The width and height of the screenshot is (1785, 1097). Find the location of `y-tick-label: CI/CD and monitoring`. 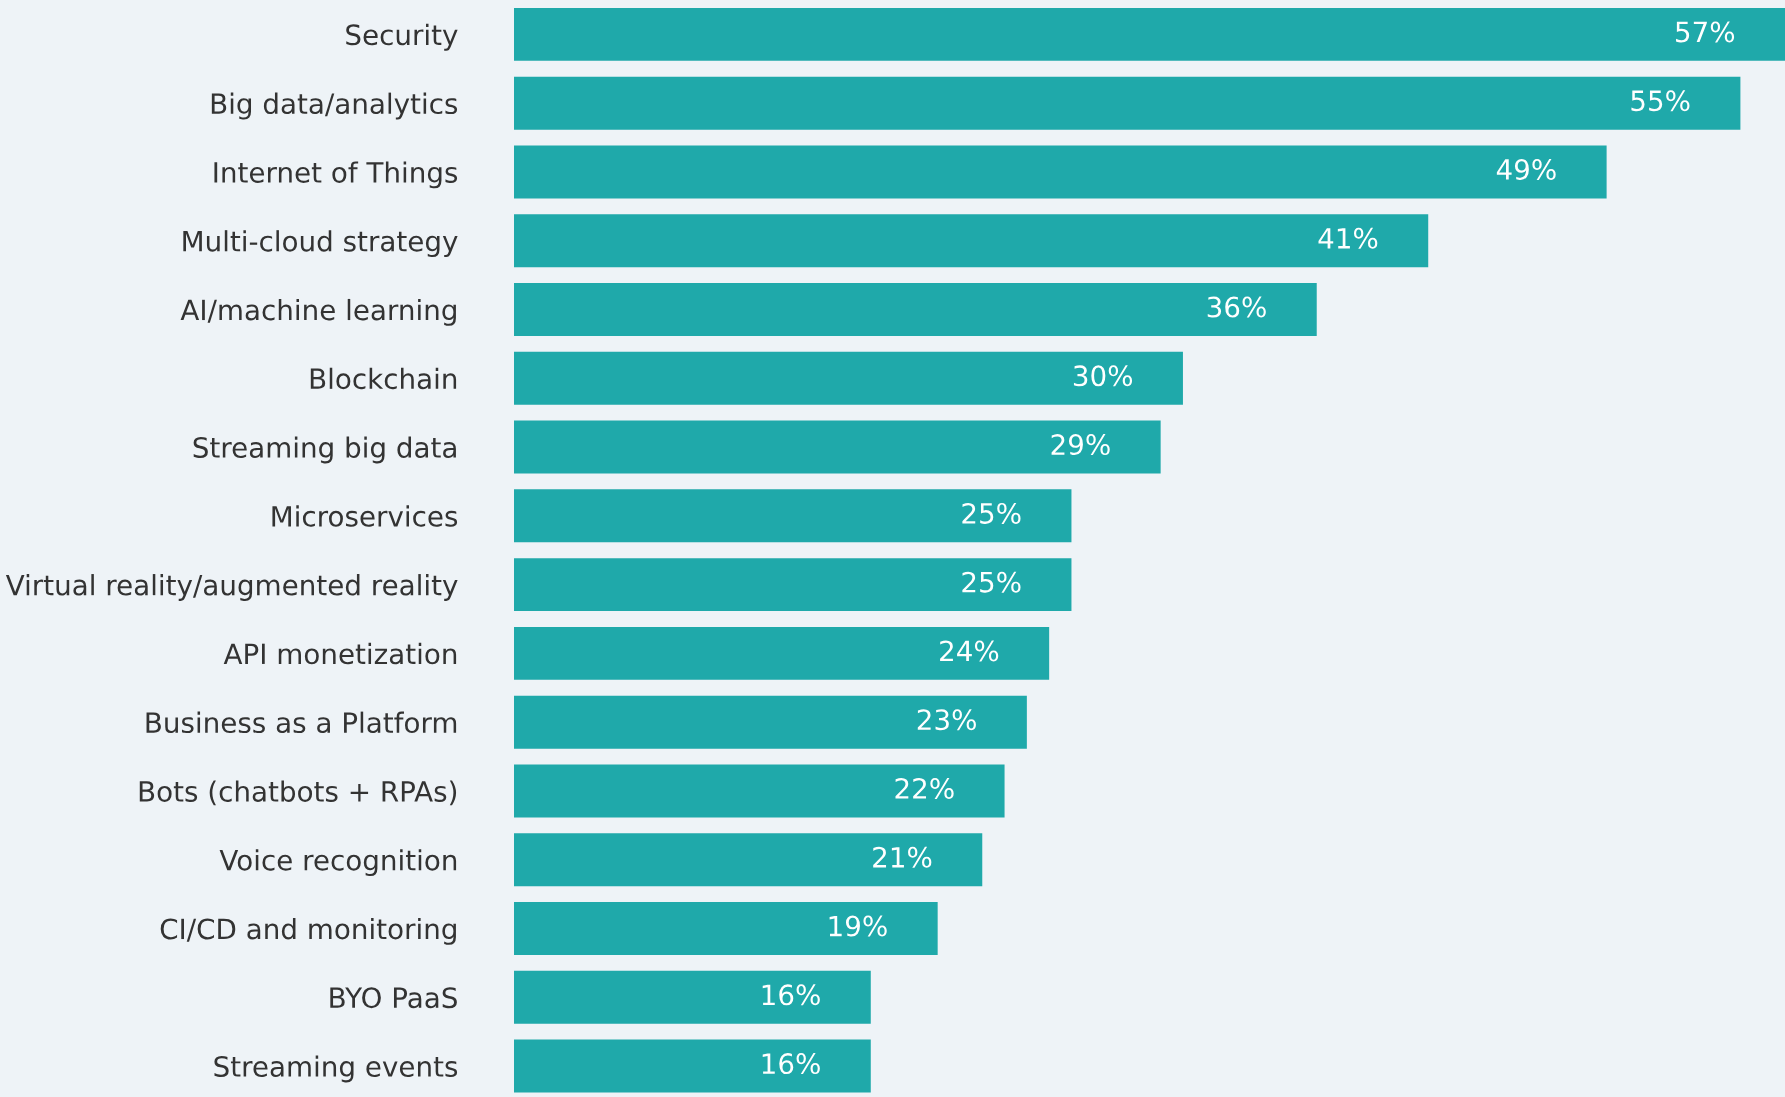

y-tick-label: CI/CD and monitoring is located at coordinates (308, 931).